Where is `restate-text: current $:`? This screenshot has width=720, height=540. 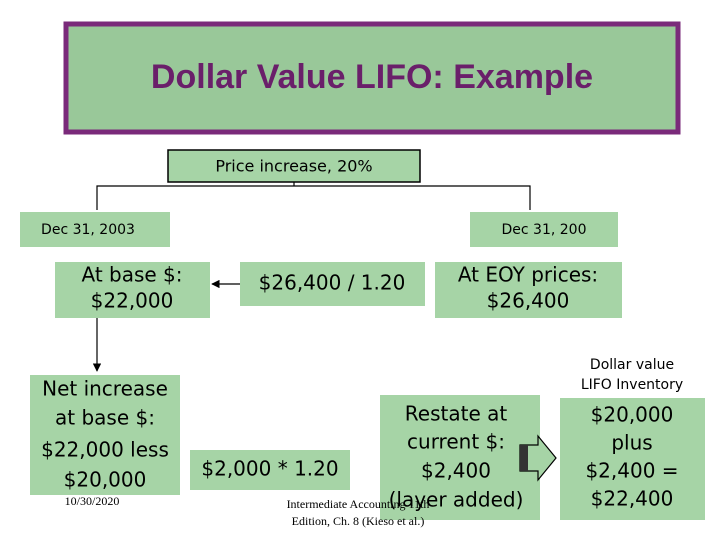 restate-text: current $: is located at coordinates (456, 442).